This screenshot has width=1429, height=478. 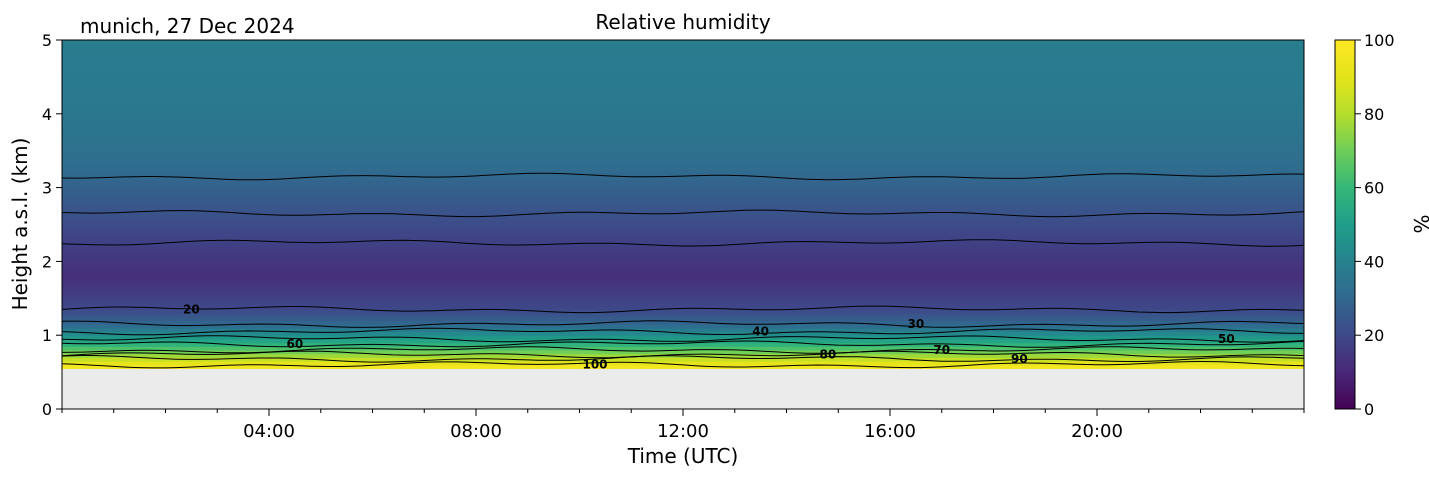 I want to click on colorbar-tick-label: 20, so click(x=1374, y=335).